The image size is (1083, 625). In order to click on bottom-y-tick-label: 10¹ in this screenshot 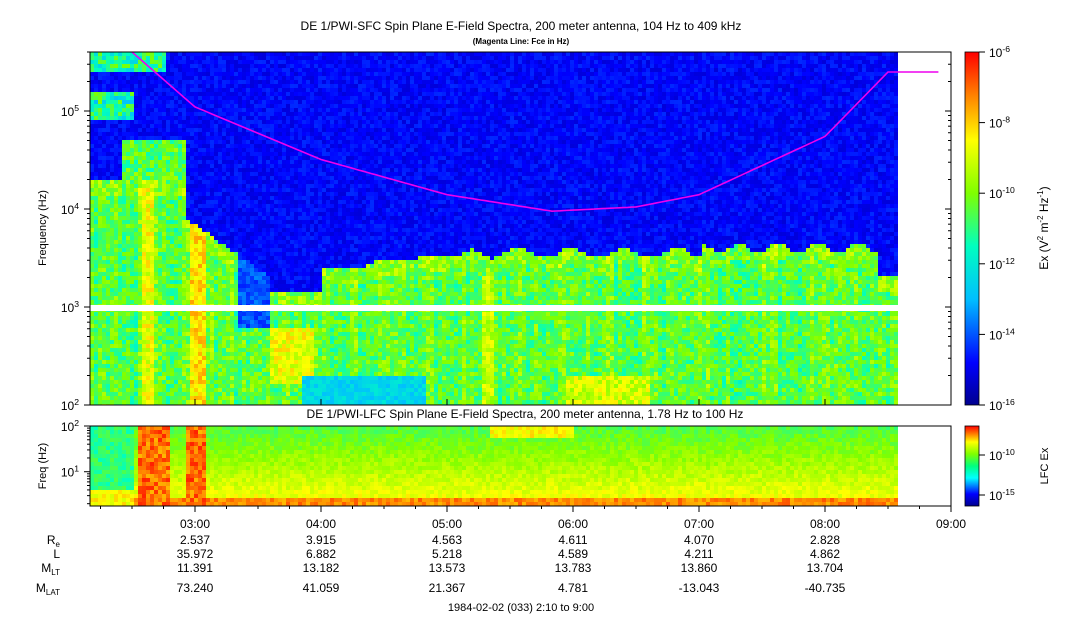, I will do `click(70, 472)`.